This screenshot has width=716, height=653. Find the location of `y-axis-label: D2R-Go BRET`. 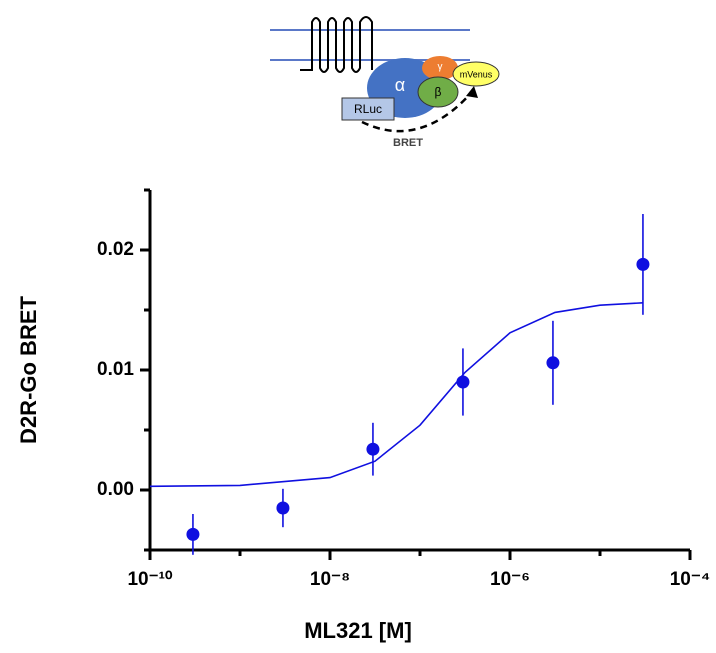

y-axis-label: D2R-Go BRET is located at coordinates (28, 369).